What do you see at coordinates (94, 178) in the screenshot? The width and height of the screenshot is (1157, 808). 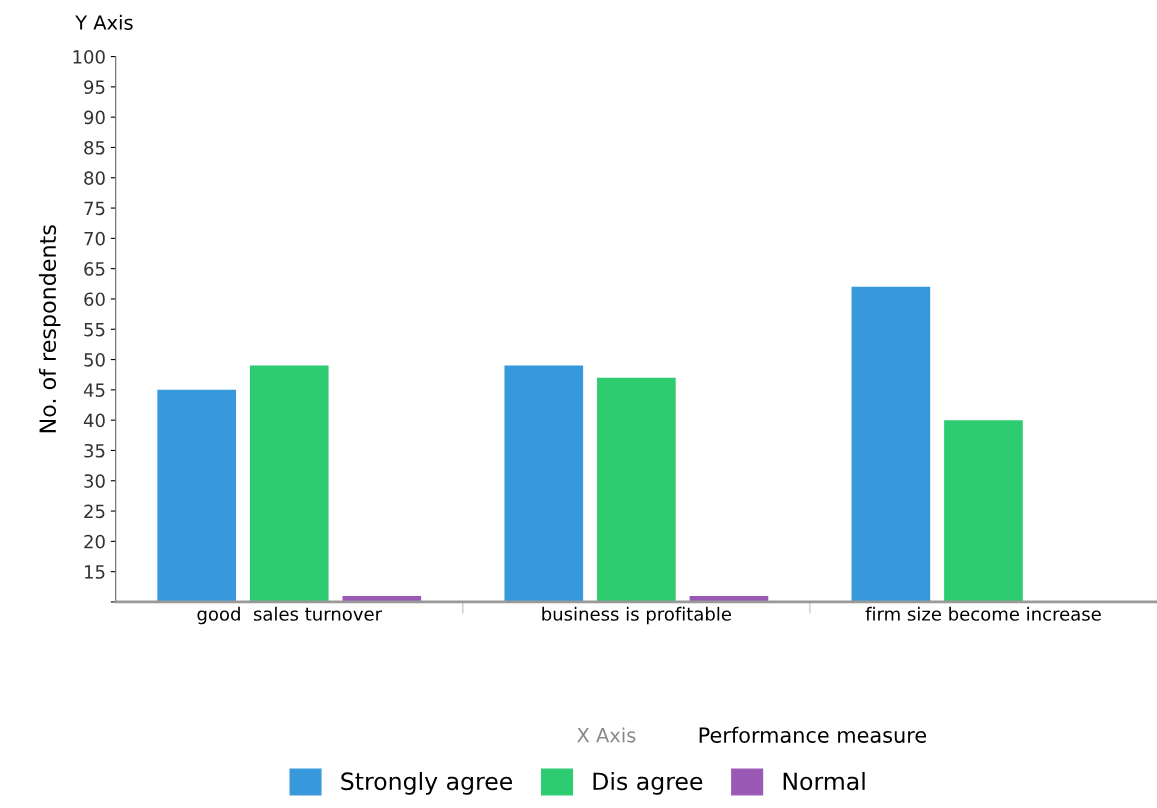 I see `y-tick-label: 80` at bounding box center [94, 178].